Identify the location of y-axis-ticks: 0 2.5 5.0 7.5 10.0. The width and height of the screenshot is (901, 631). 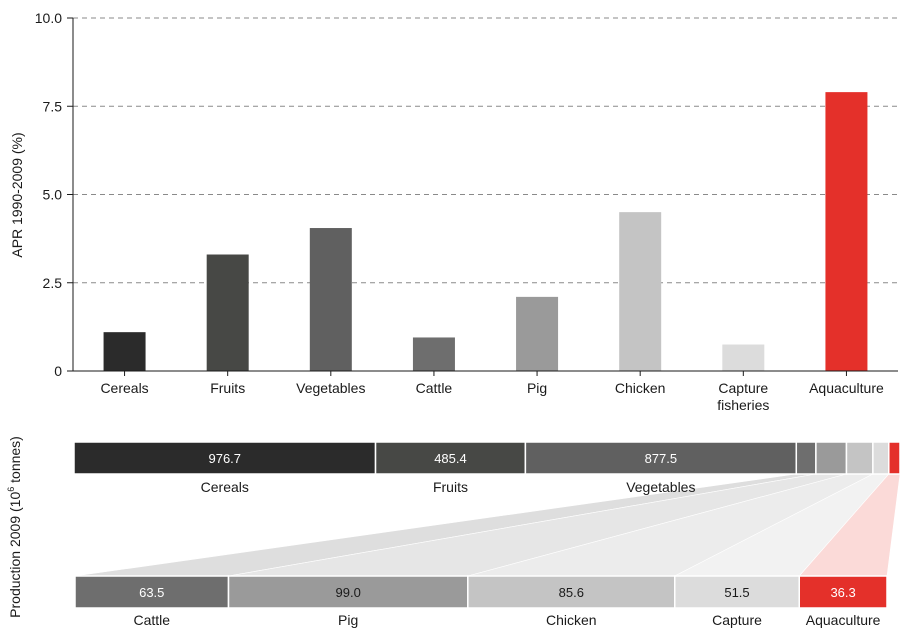
(54, 194).